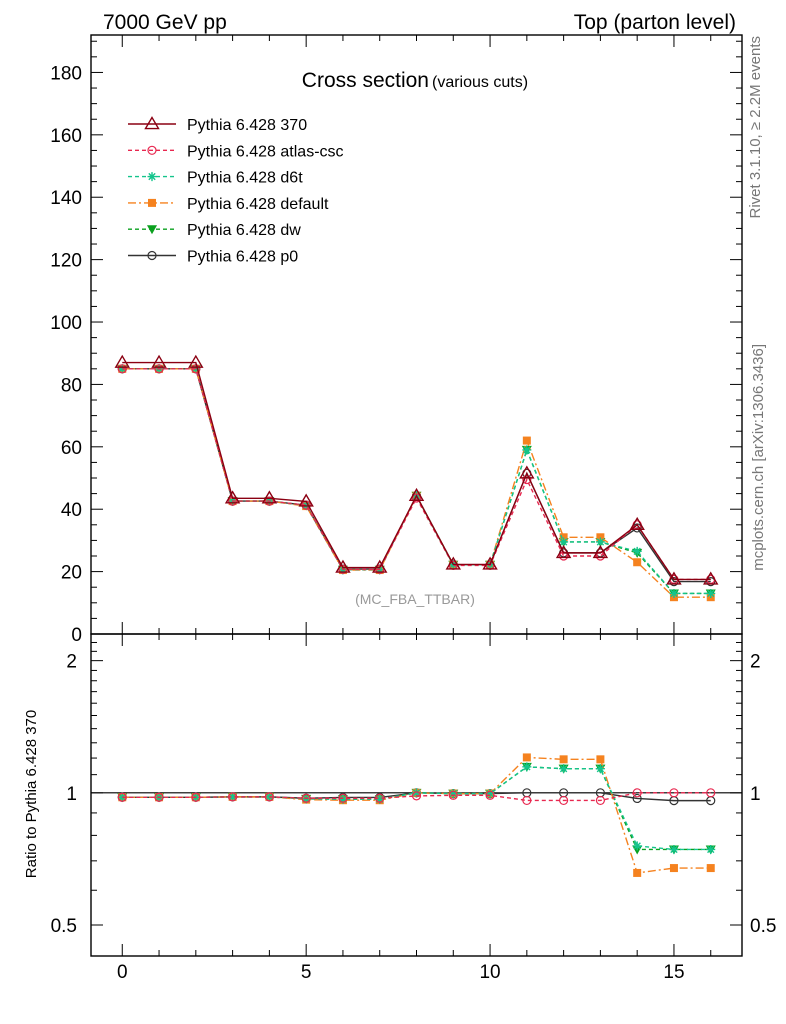 Image resolution: width=786 pixels, height=1024 pixels. Describe the element at coordinates (265, 151) in the screenshot. I see `legend-label: Pythia 6.428 atlas-csc` at that location.